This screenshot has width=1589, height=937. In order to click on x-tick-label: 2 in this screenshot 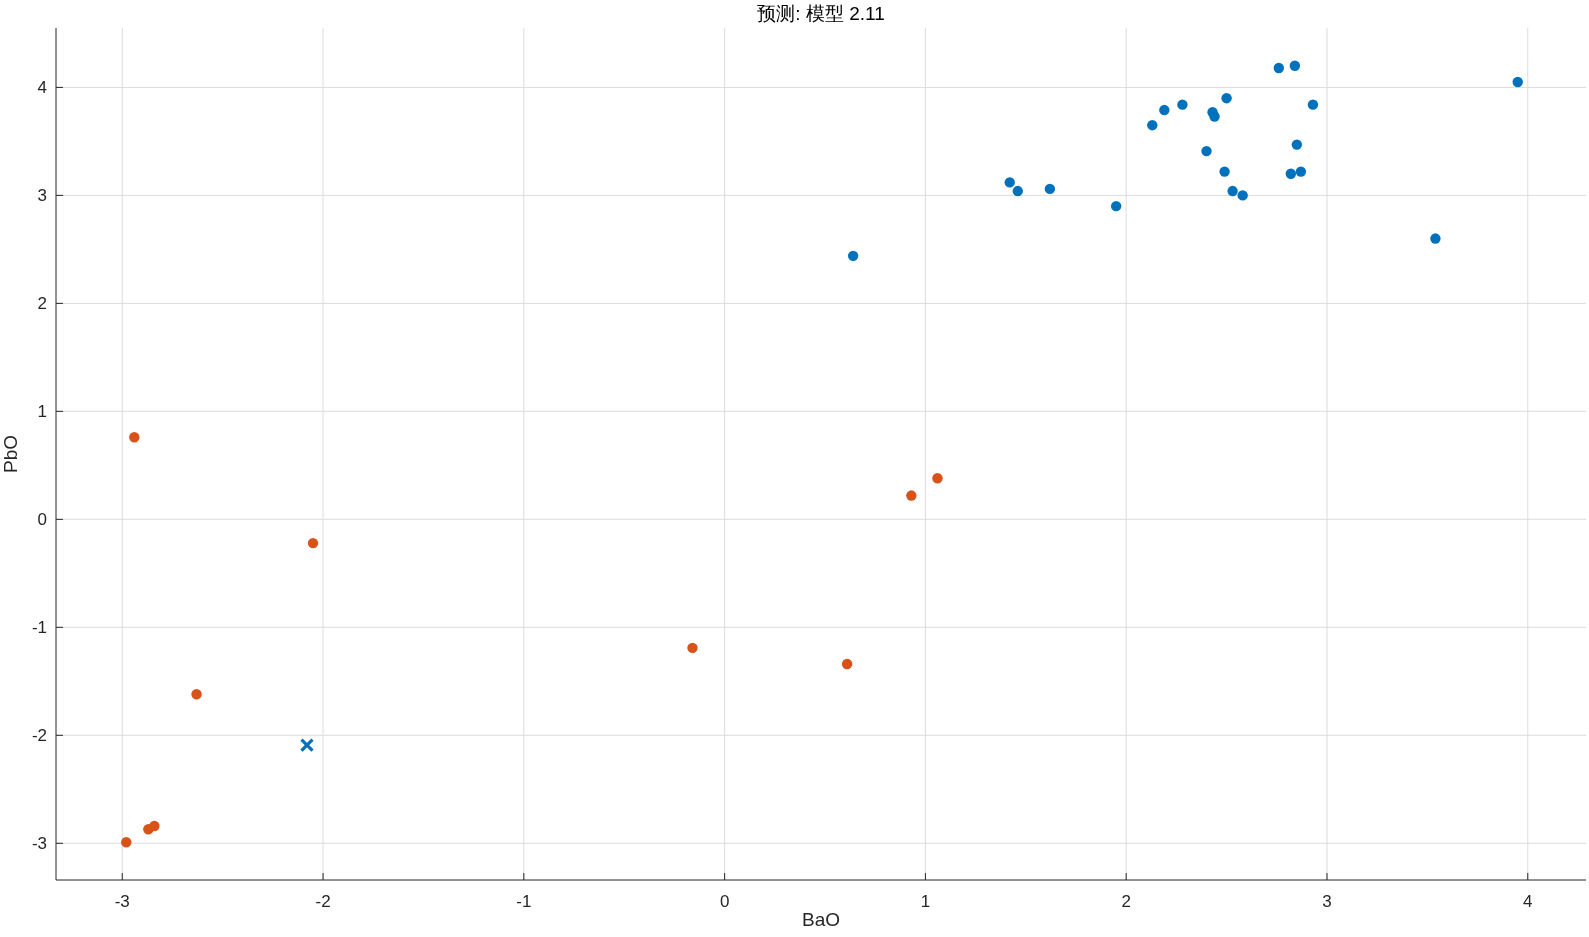, I will do `click(1126, 901)`.